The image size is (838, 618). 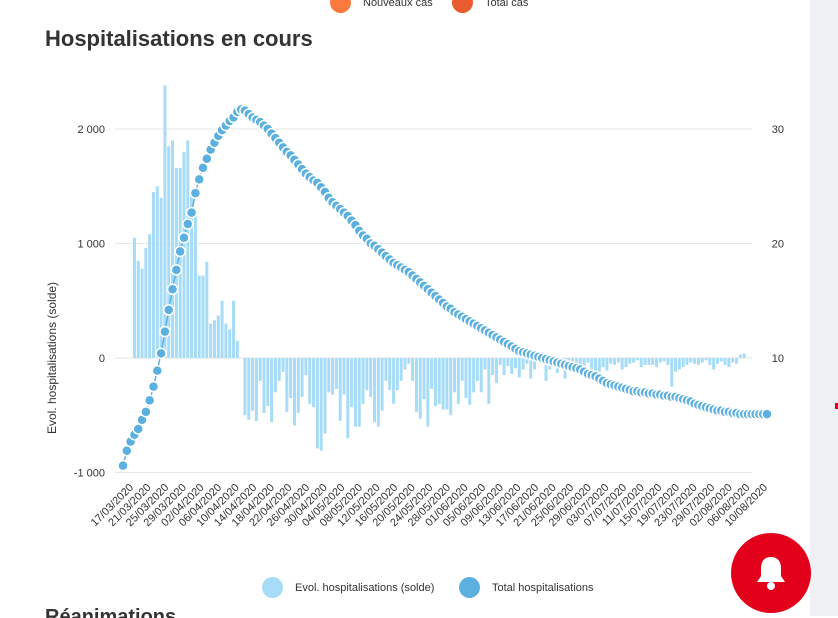 I want to click on y-left-tick-label: 2 000, so click(x=91, y=130).